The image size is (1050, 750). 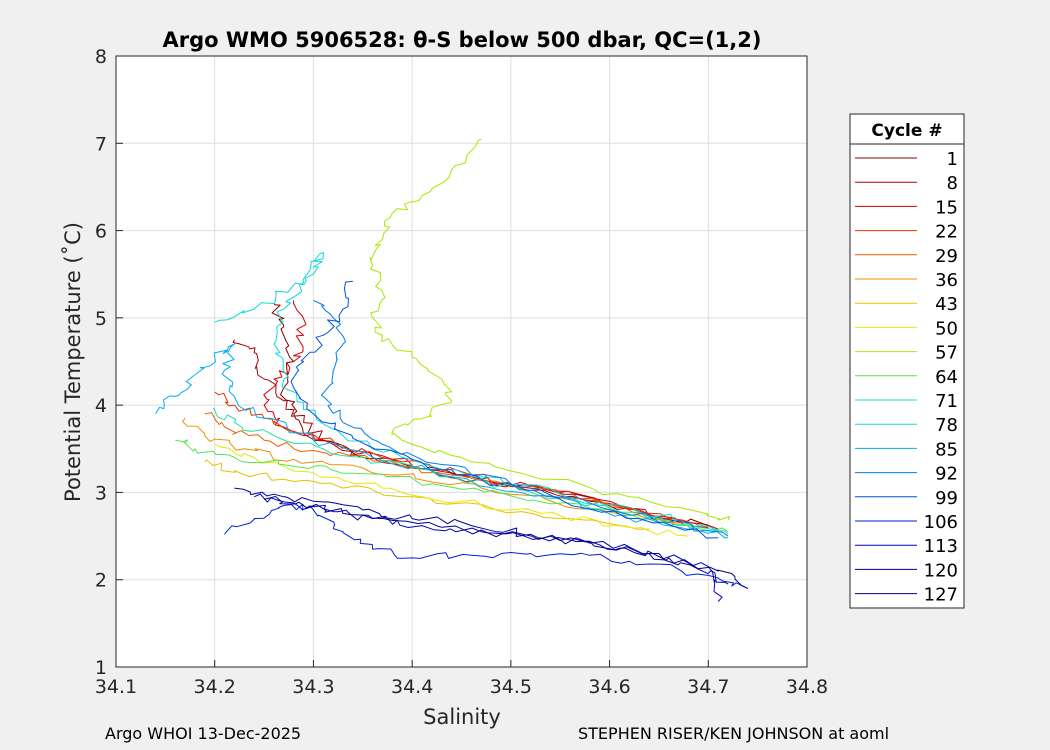 What do you see at coordinates (941, 522) in the screenshot?
I see `legend-label: 106` at bounding box center [941, 522].